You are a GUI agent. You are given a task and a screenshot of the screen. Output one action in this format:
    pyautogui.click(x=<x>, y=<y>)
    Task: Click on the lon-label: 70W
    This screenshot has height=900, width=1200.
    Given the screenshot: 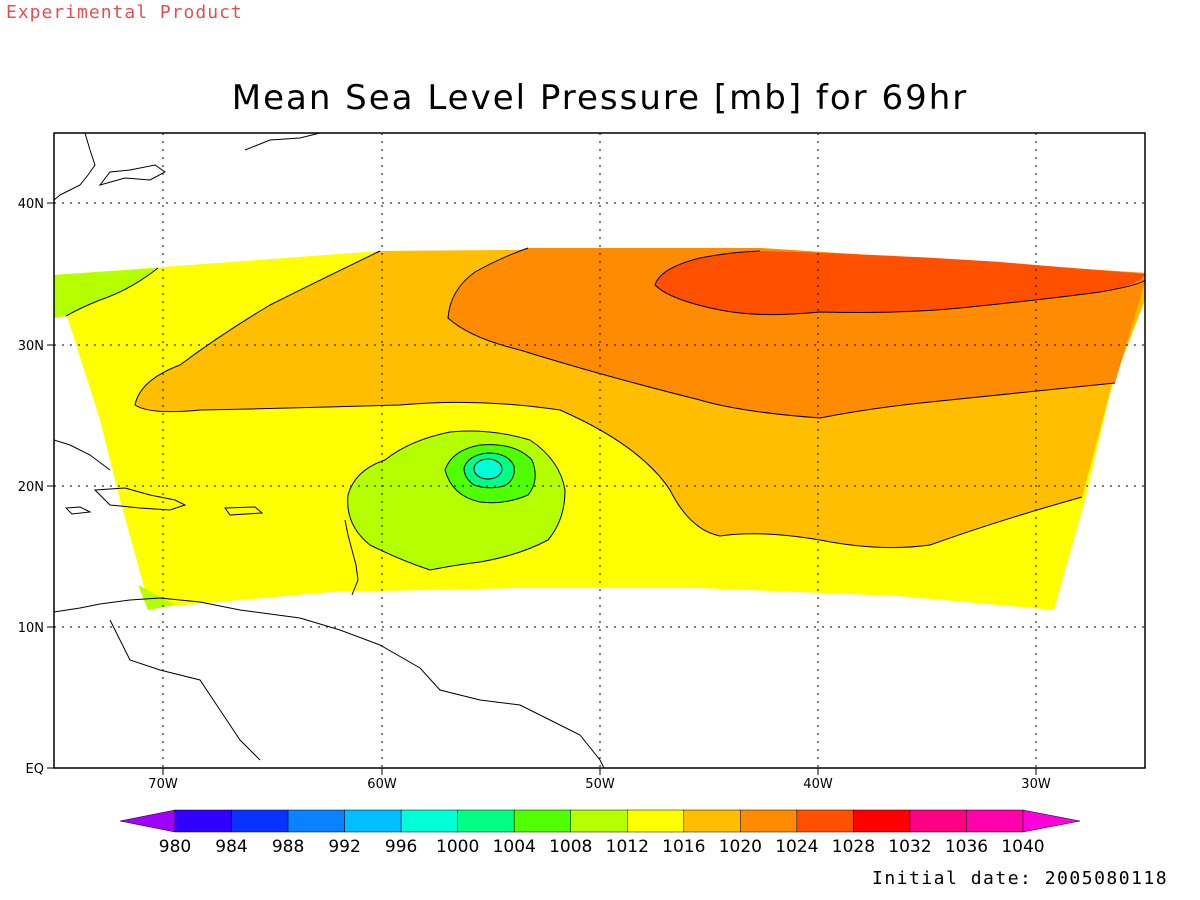 What is the action you would take?
    pyautogui.click(x=163, y=784)
    